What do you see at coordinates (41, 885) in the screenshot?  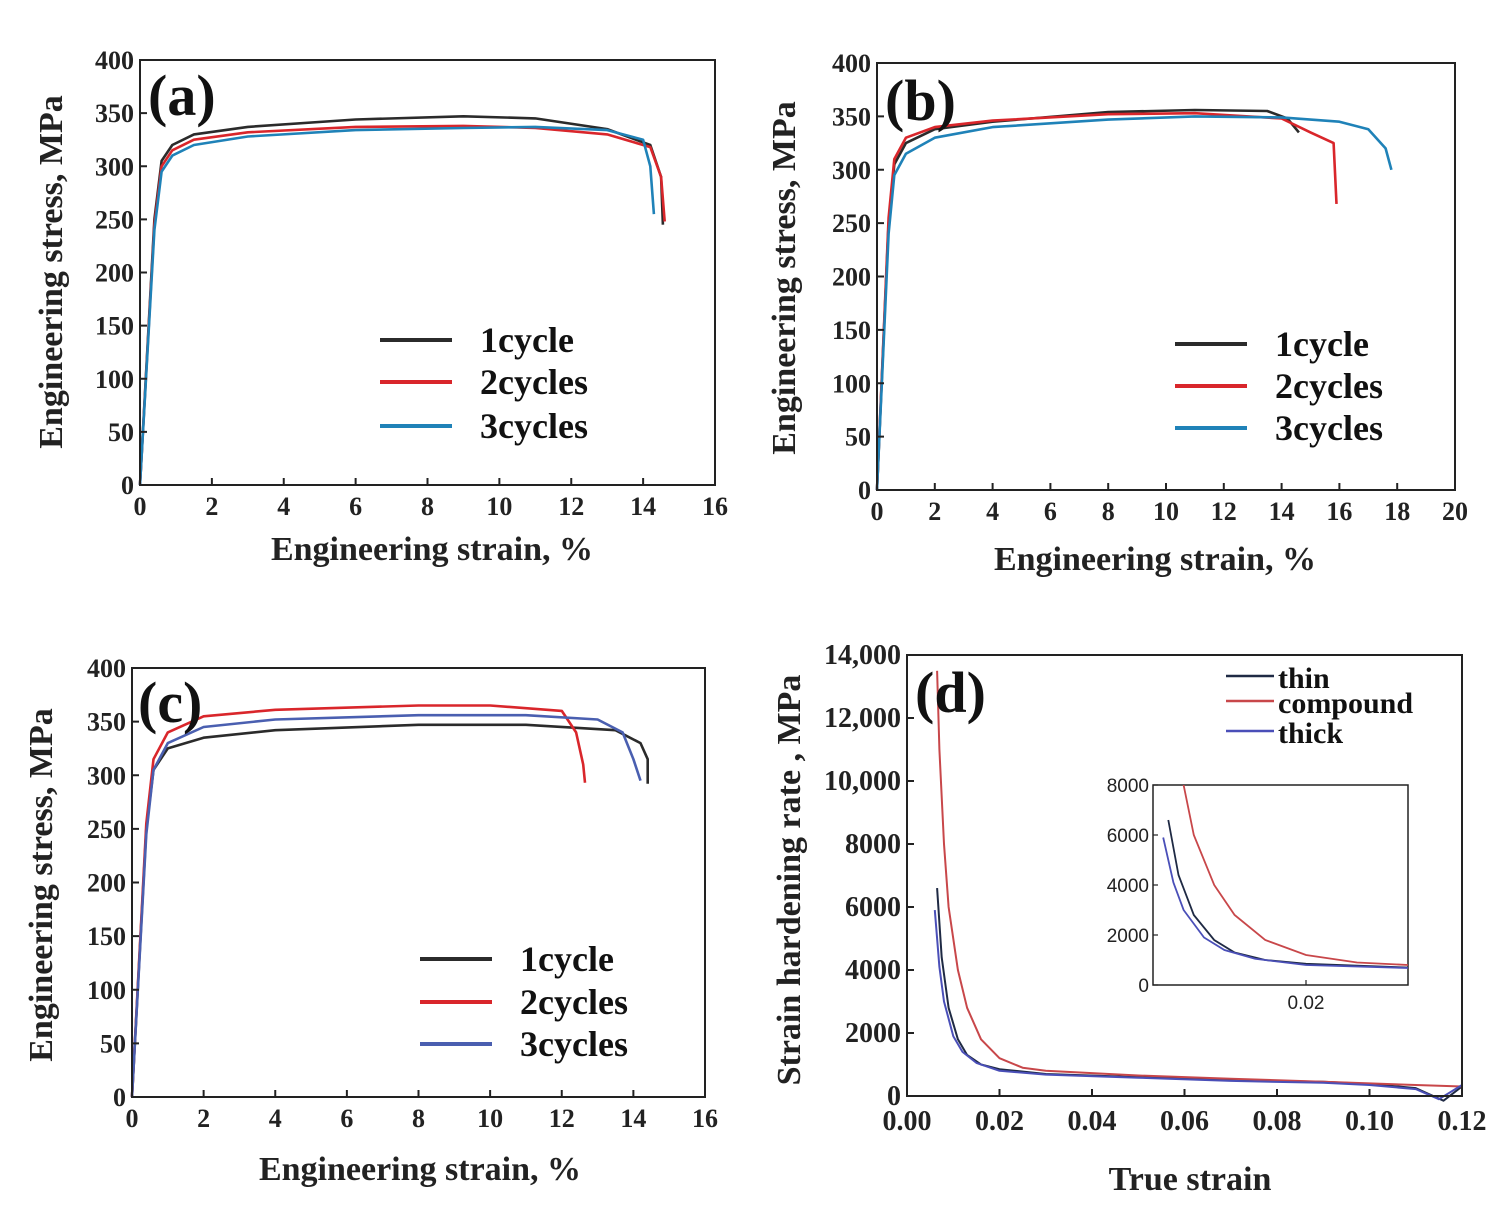 I see `y-axis-label: Engineering stress, MPa` at bounding box center [41, 885].